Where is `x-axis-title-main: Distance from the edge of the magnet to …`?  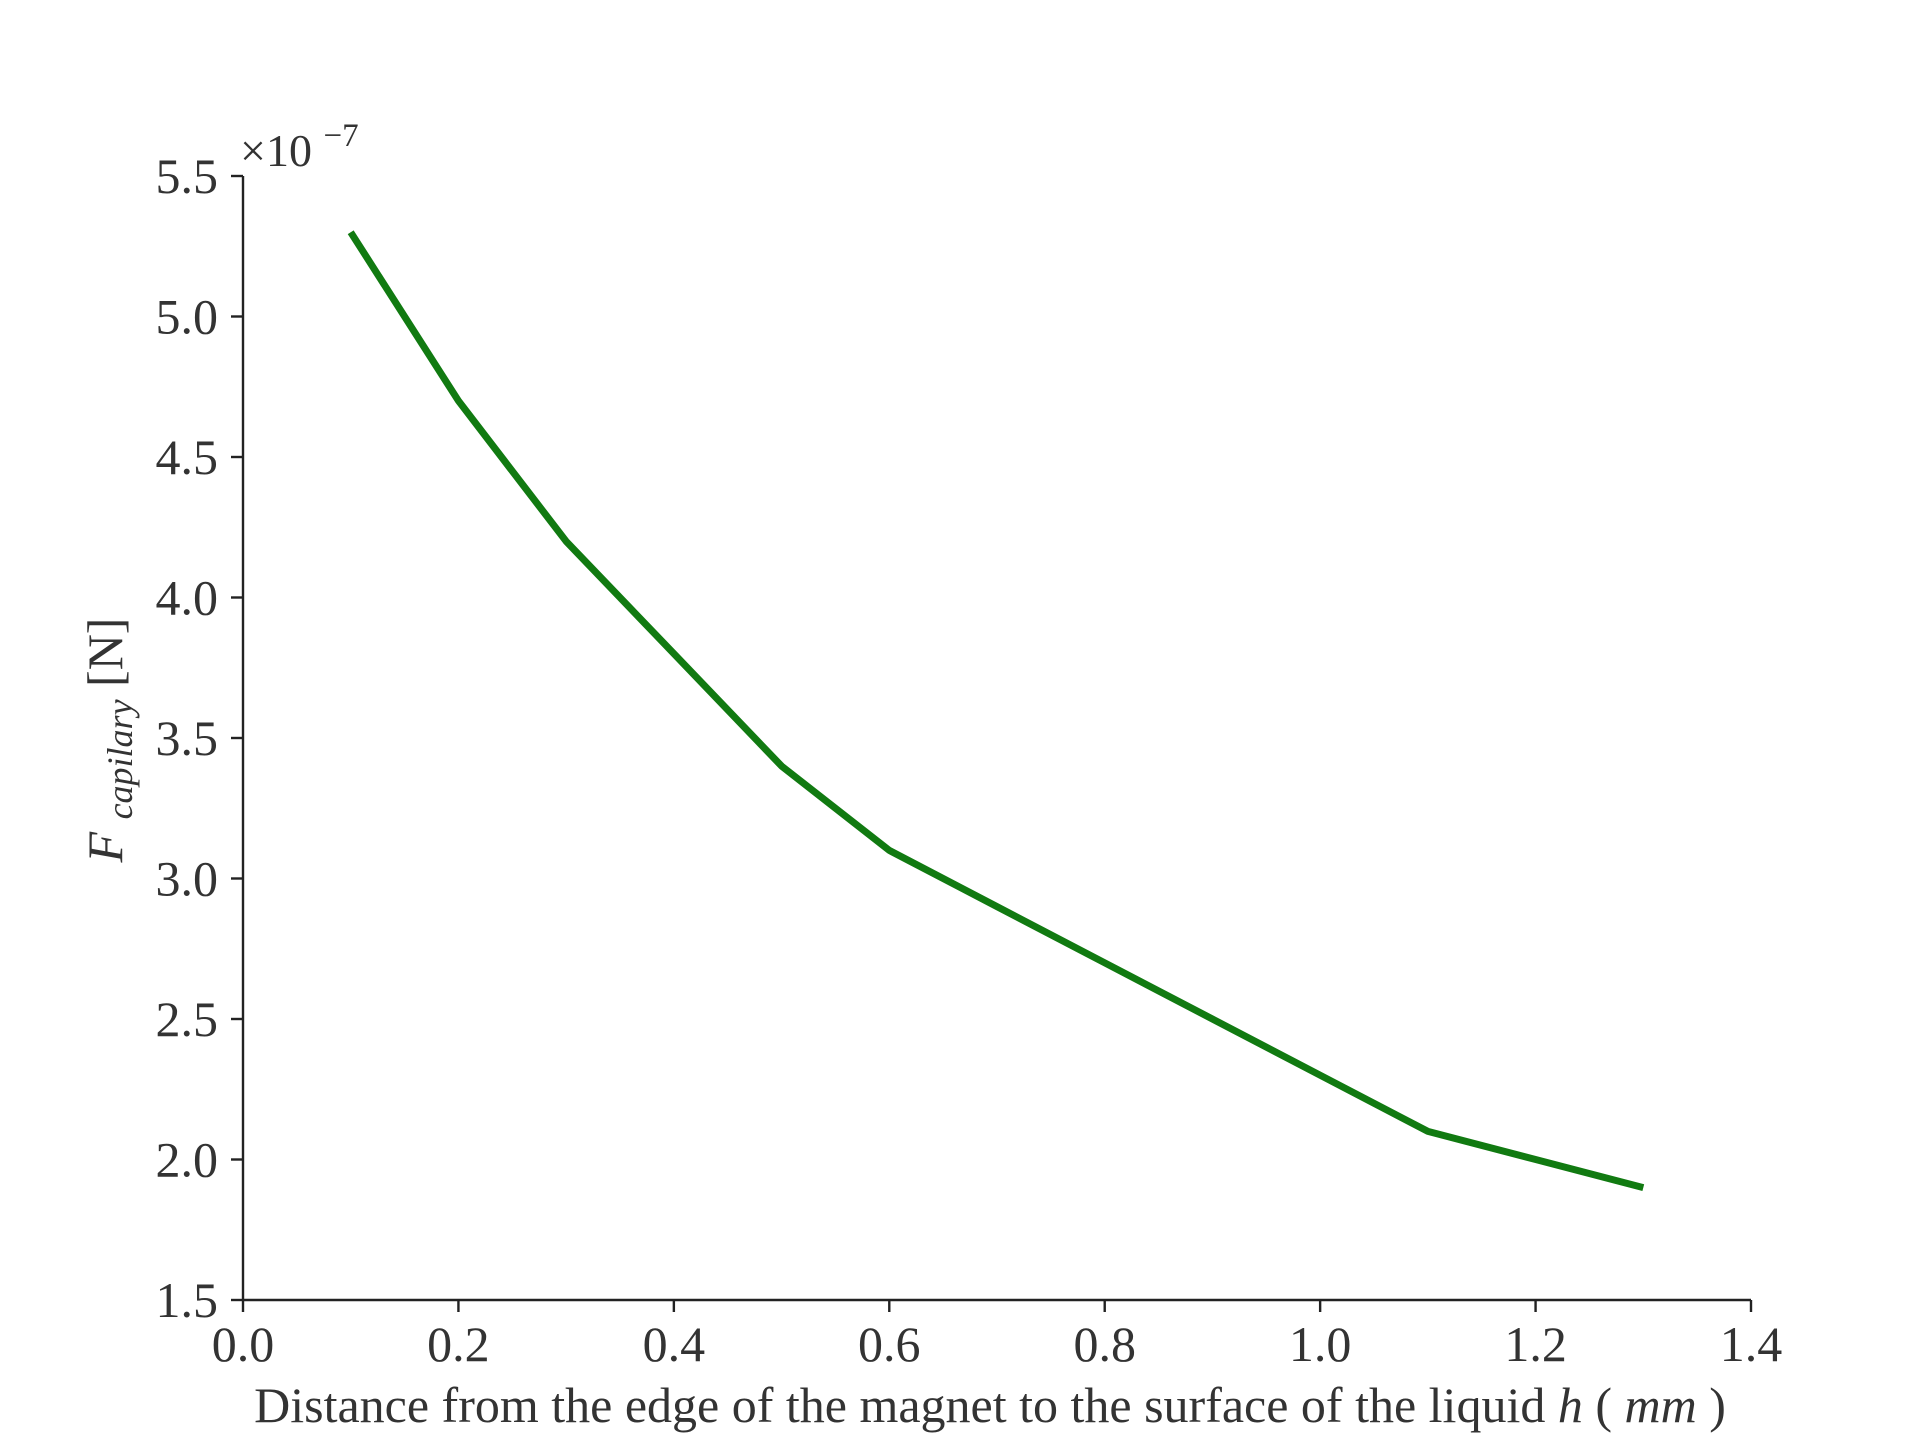
x-axis-title-main: Distance from the edge of the magnet to … is located at coordinates (906, 1405).